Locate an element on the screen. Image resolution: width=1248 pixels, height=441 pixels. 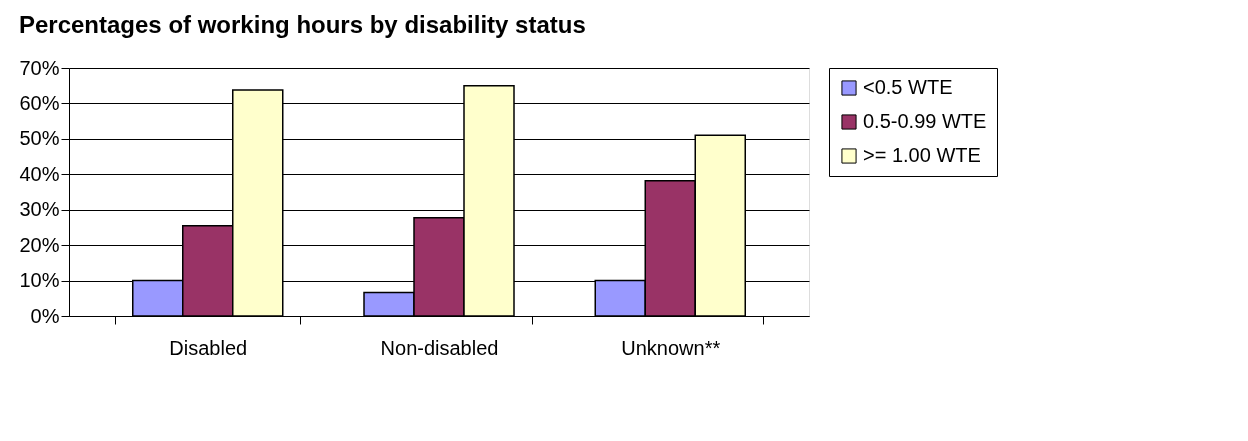
legend-label: 0.5-0.99 WTE is located at coordinates (925, 121).